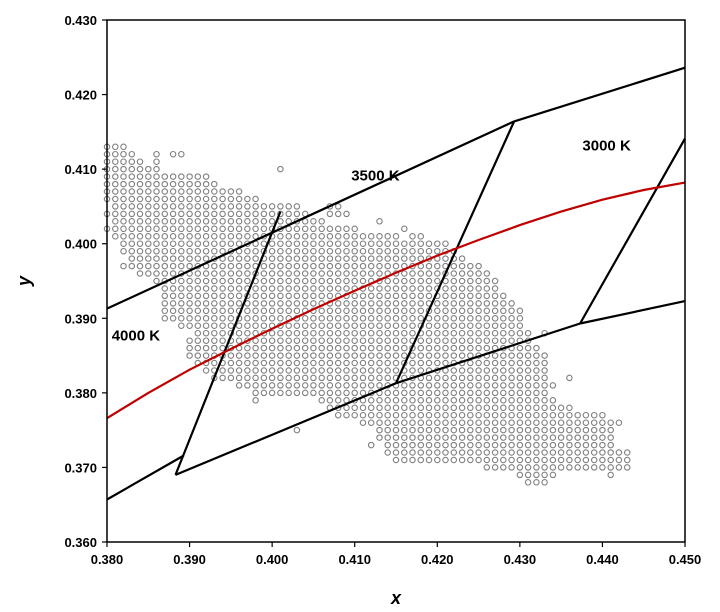 Image resolution: width=720 pixels, height=612 pixels. Describe the element at coordinates (606, 146) in the screenshot. I see `annotation-label: 3000 K` at that location.